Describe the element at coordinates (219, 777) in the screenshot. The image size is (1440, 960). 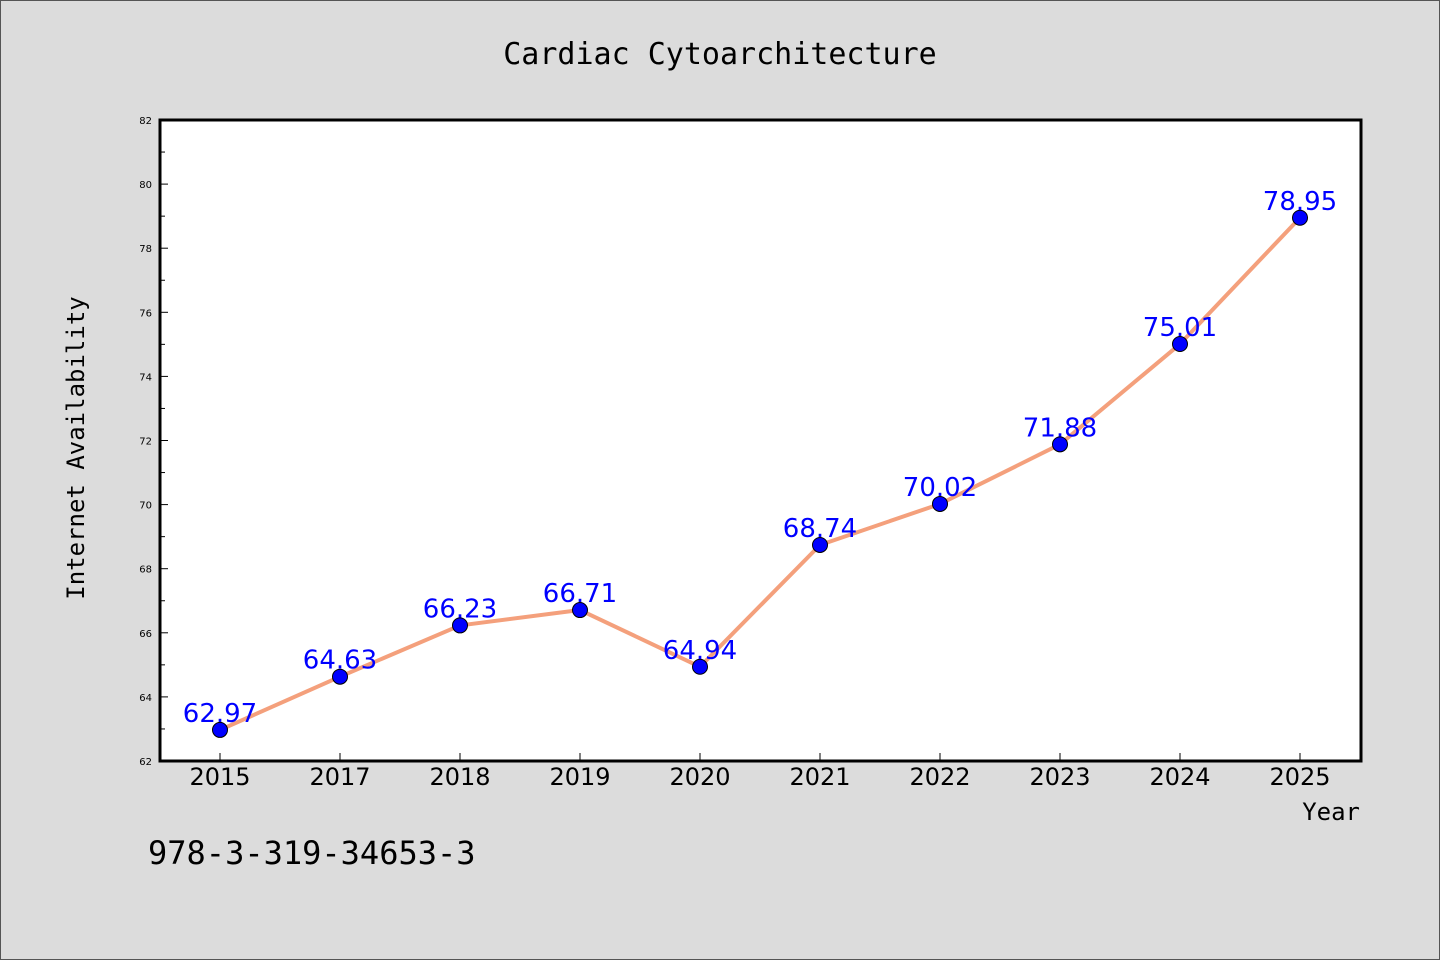
I see `x-tick-label: 2015` at that location.